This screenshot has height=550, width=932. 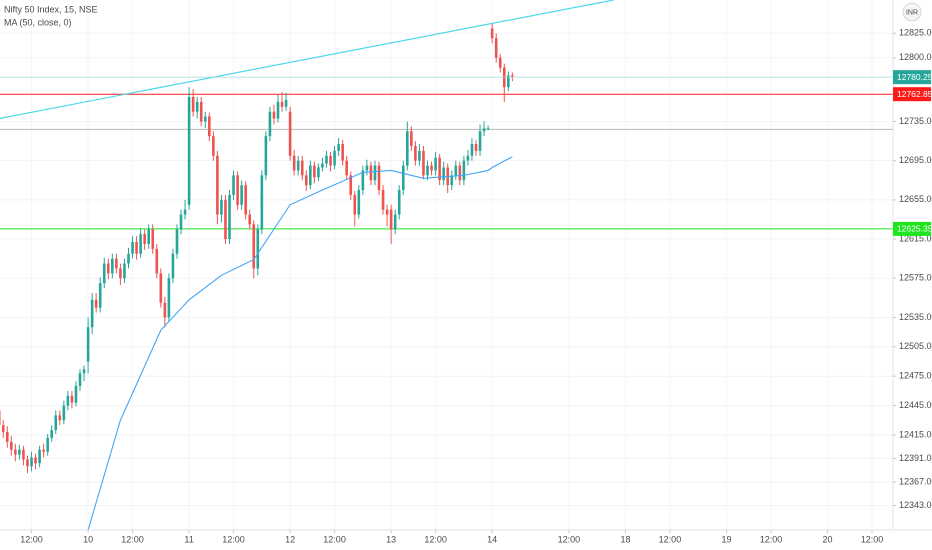 What do you see at coordinates (391, 539) in the screenshot?
I see `x-tick-label: 13` at bounding box center [391, 539].